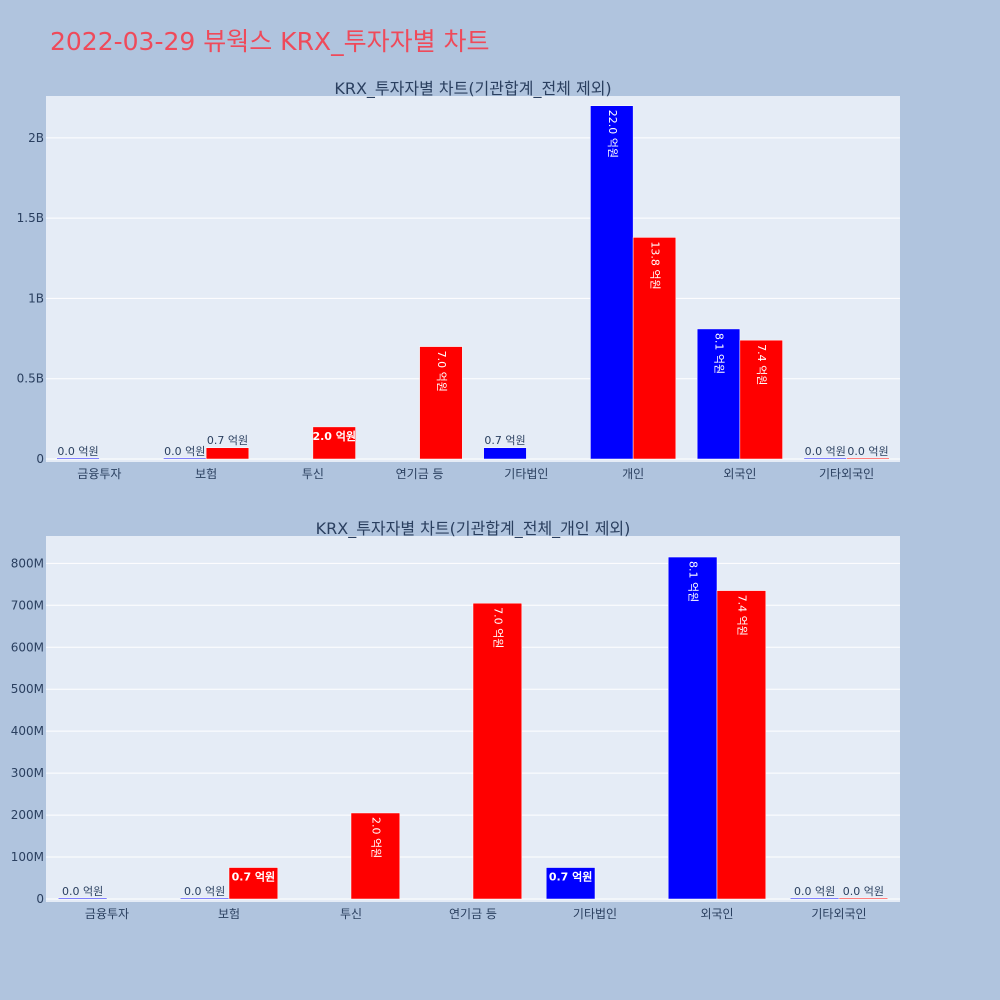 The width and height of the screenshot is (1000, 1000). Describe the element at coordinates (30, 379) in the screenshot. I see `y-tick-label: 0.5B` at that location.